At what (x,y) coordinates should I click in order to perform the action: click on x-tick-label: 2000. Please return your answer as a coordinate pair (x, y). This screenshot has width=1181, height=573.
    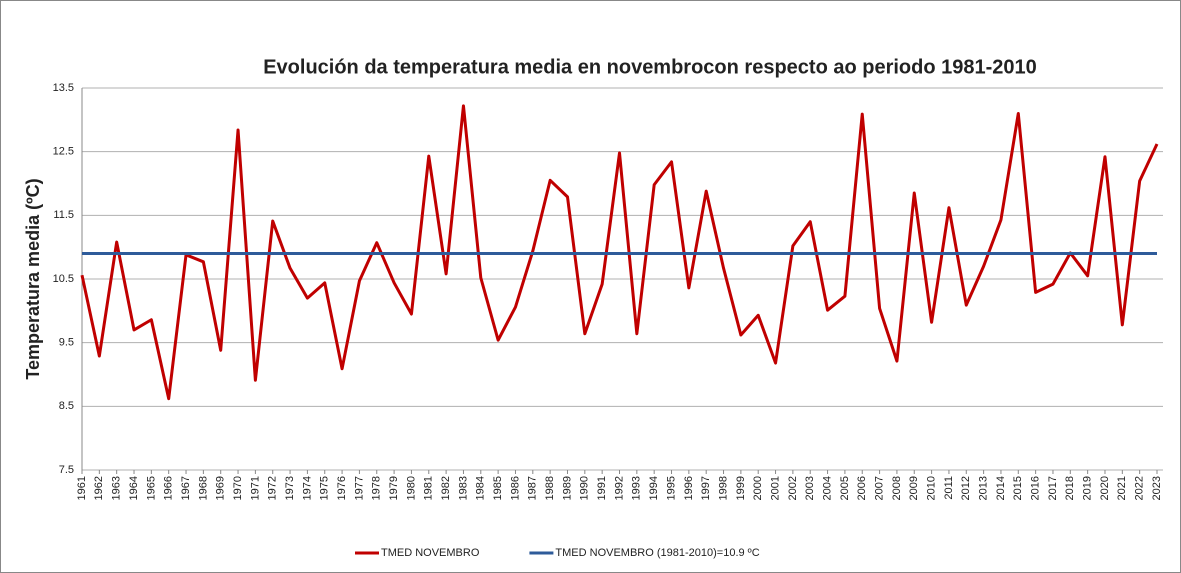
    Looking at the image, I should click on (758, 488).